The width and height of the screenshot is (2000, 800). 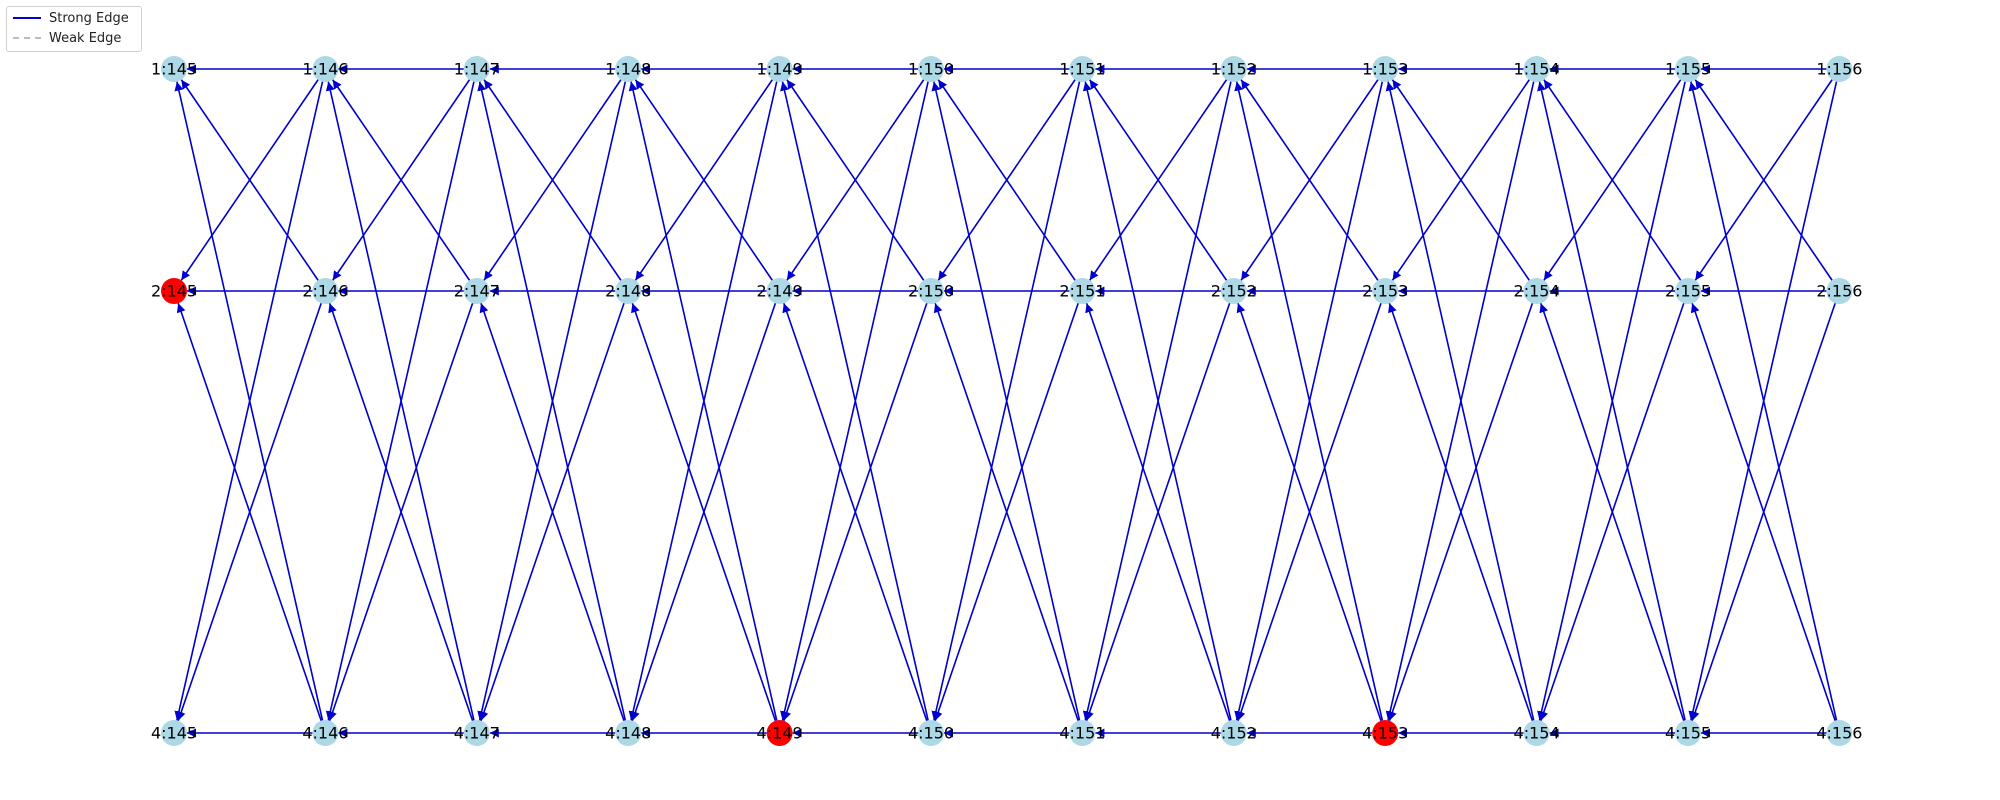 I want to click on node-label-4-146: 4:146, so click(x=325, y=733).